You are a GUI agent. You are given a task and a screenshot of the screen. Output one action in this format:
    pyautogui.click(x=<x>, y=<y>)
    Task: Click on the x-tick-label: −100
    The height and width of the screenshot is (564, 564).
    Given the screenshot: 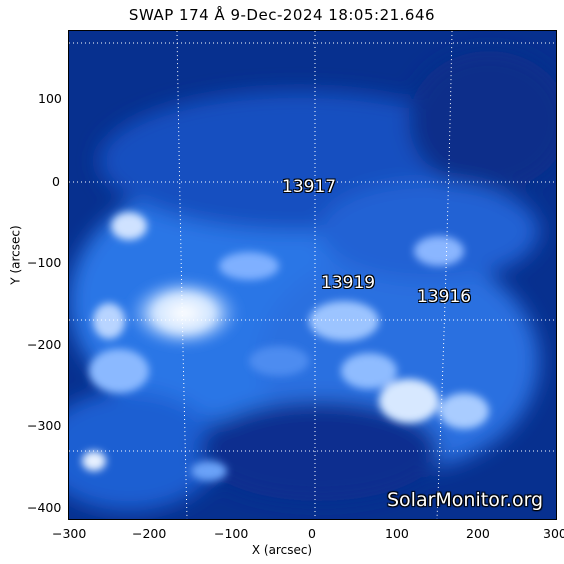 What is the action you would take?
    pyautogui.click(x=231, y=533)
    